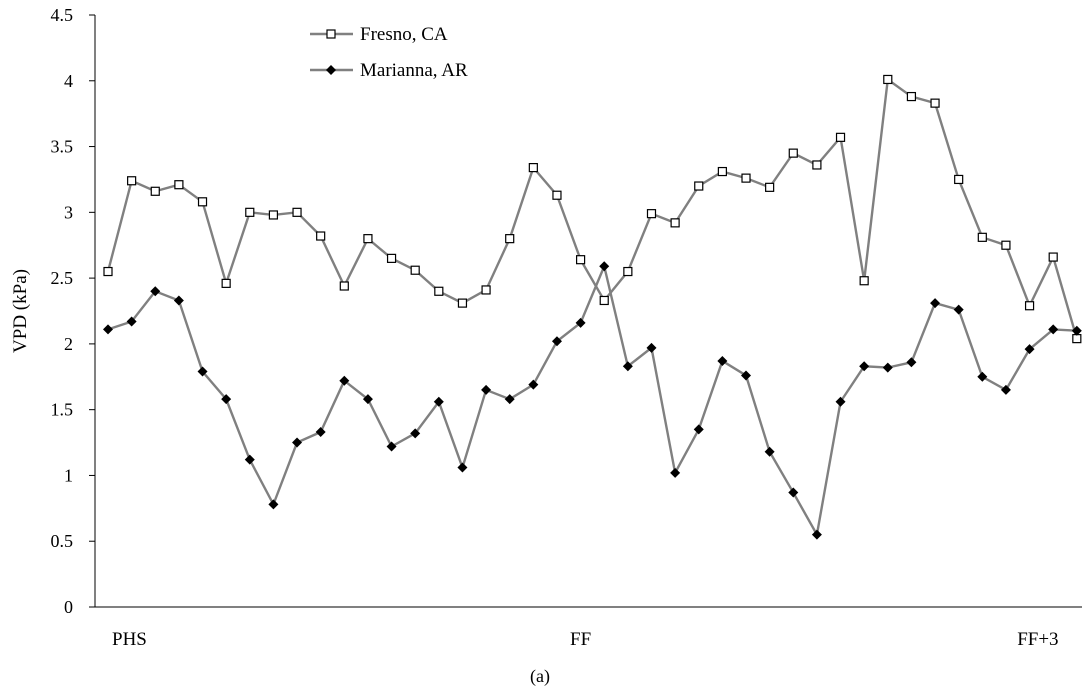  What do you see at coordinates (580, 639) in the screenshot?
I see `x-category-label: FF` at bounding box center [580, 639].